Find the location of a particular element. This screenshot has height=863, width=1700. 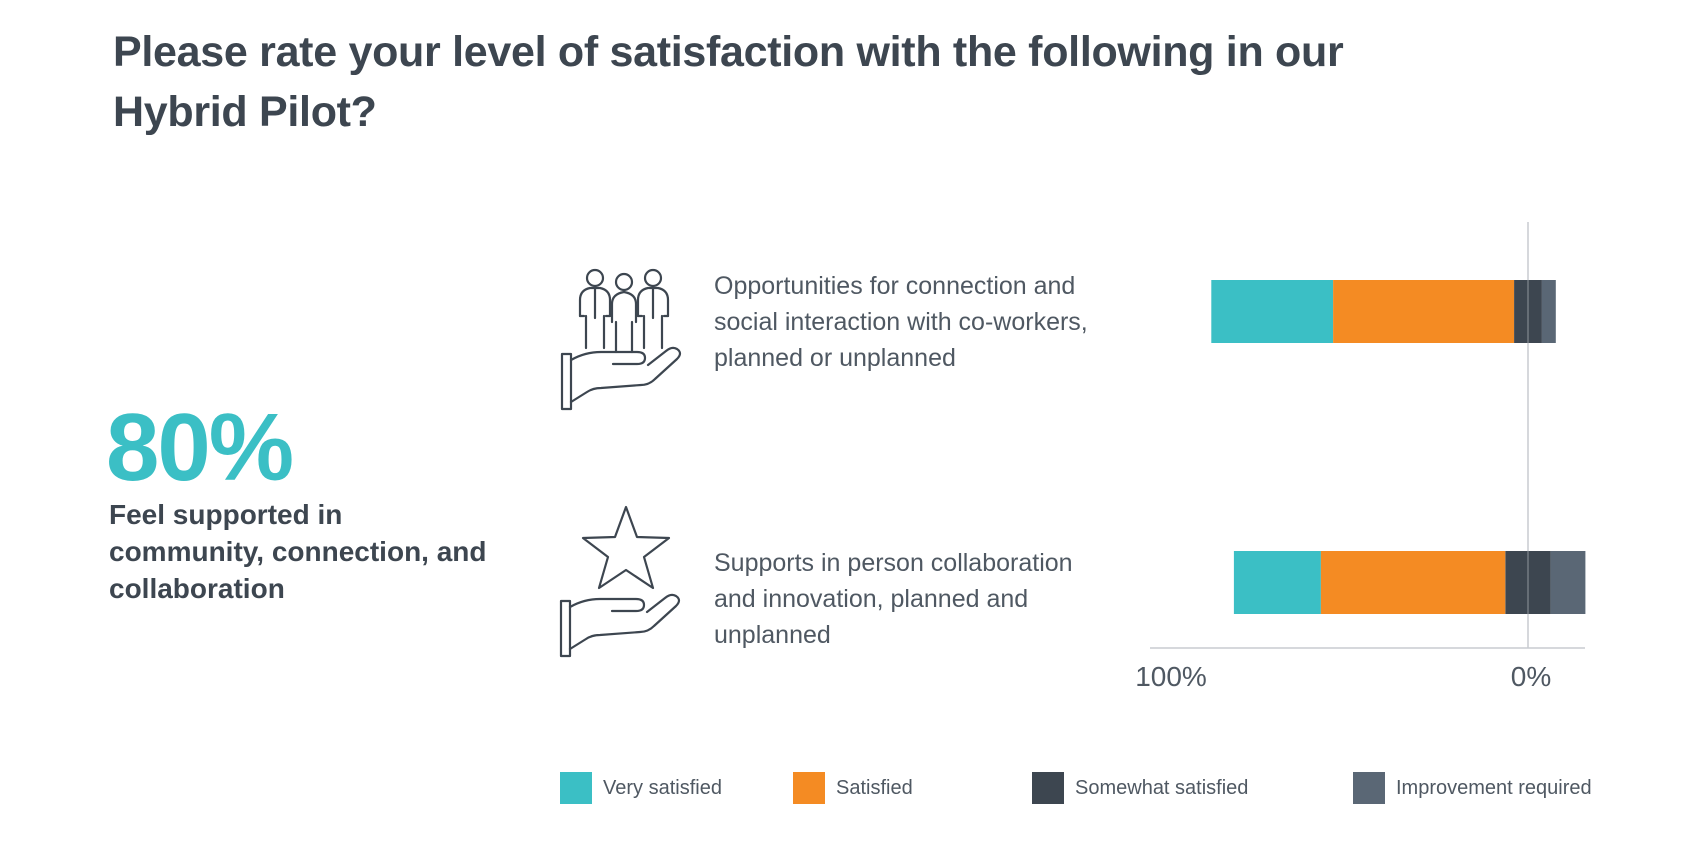

people-on-hand-icon is located at coordinates (621, 339).